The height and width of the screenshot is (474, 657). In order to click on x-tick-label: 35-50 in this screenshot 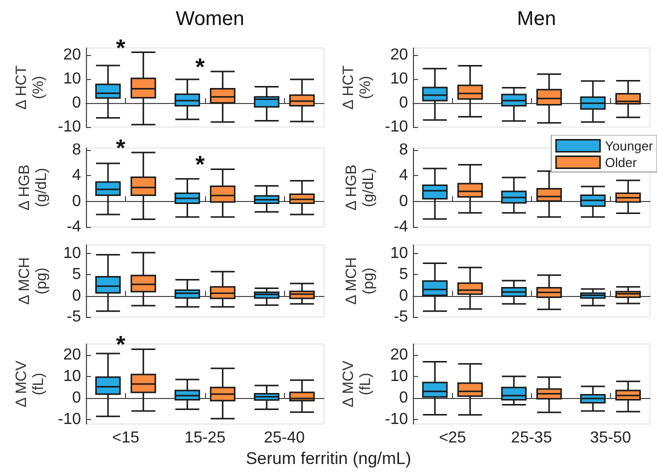, I will do `click(611, 438)`.